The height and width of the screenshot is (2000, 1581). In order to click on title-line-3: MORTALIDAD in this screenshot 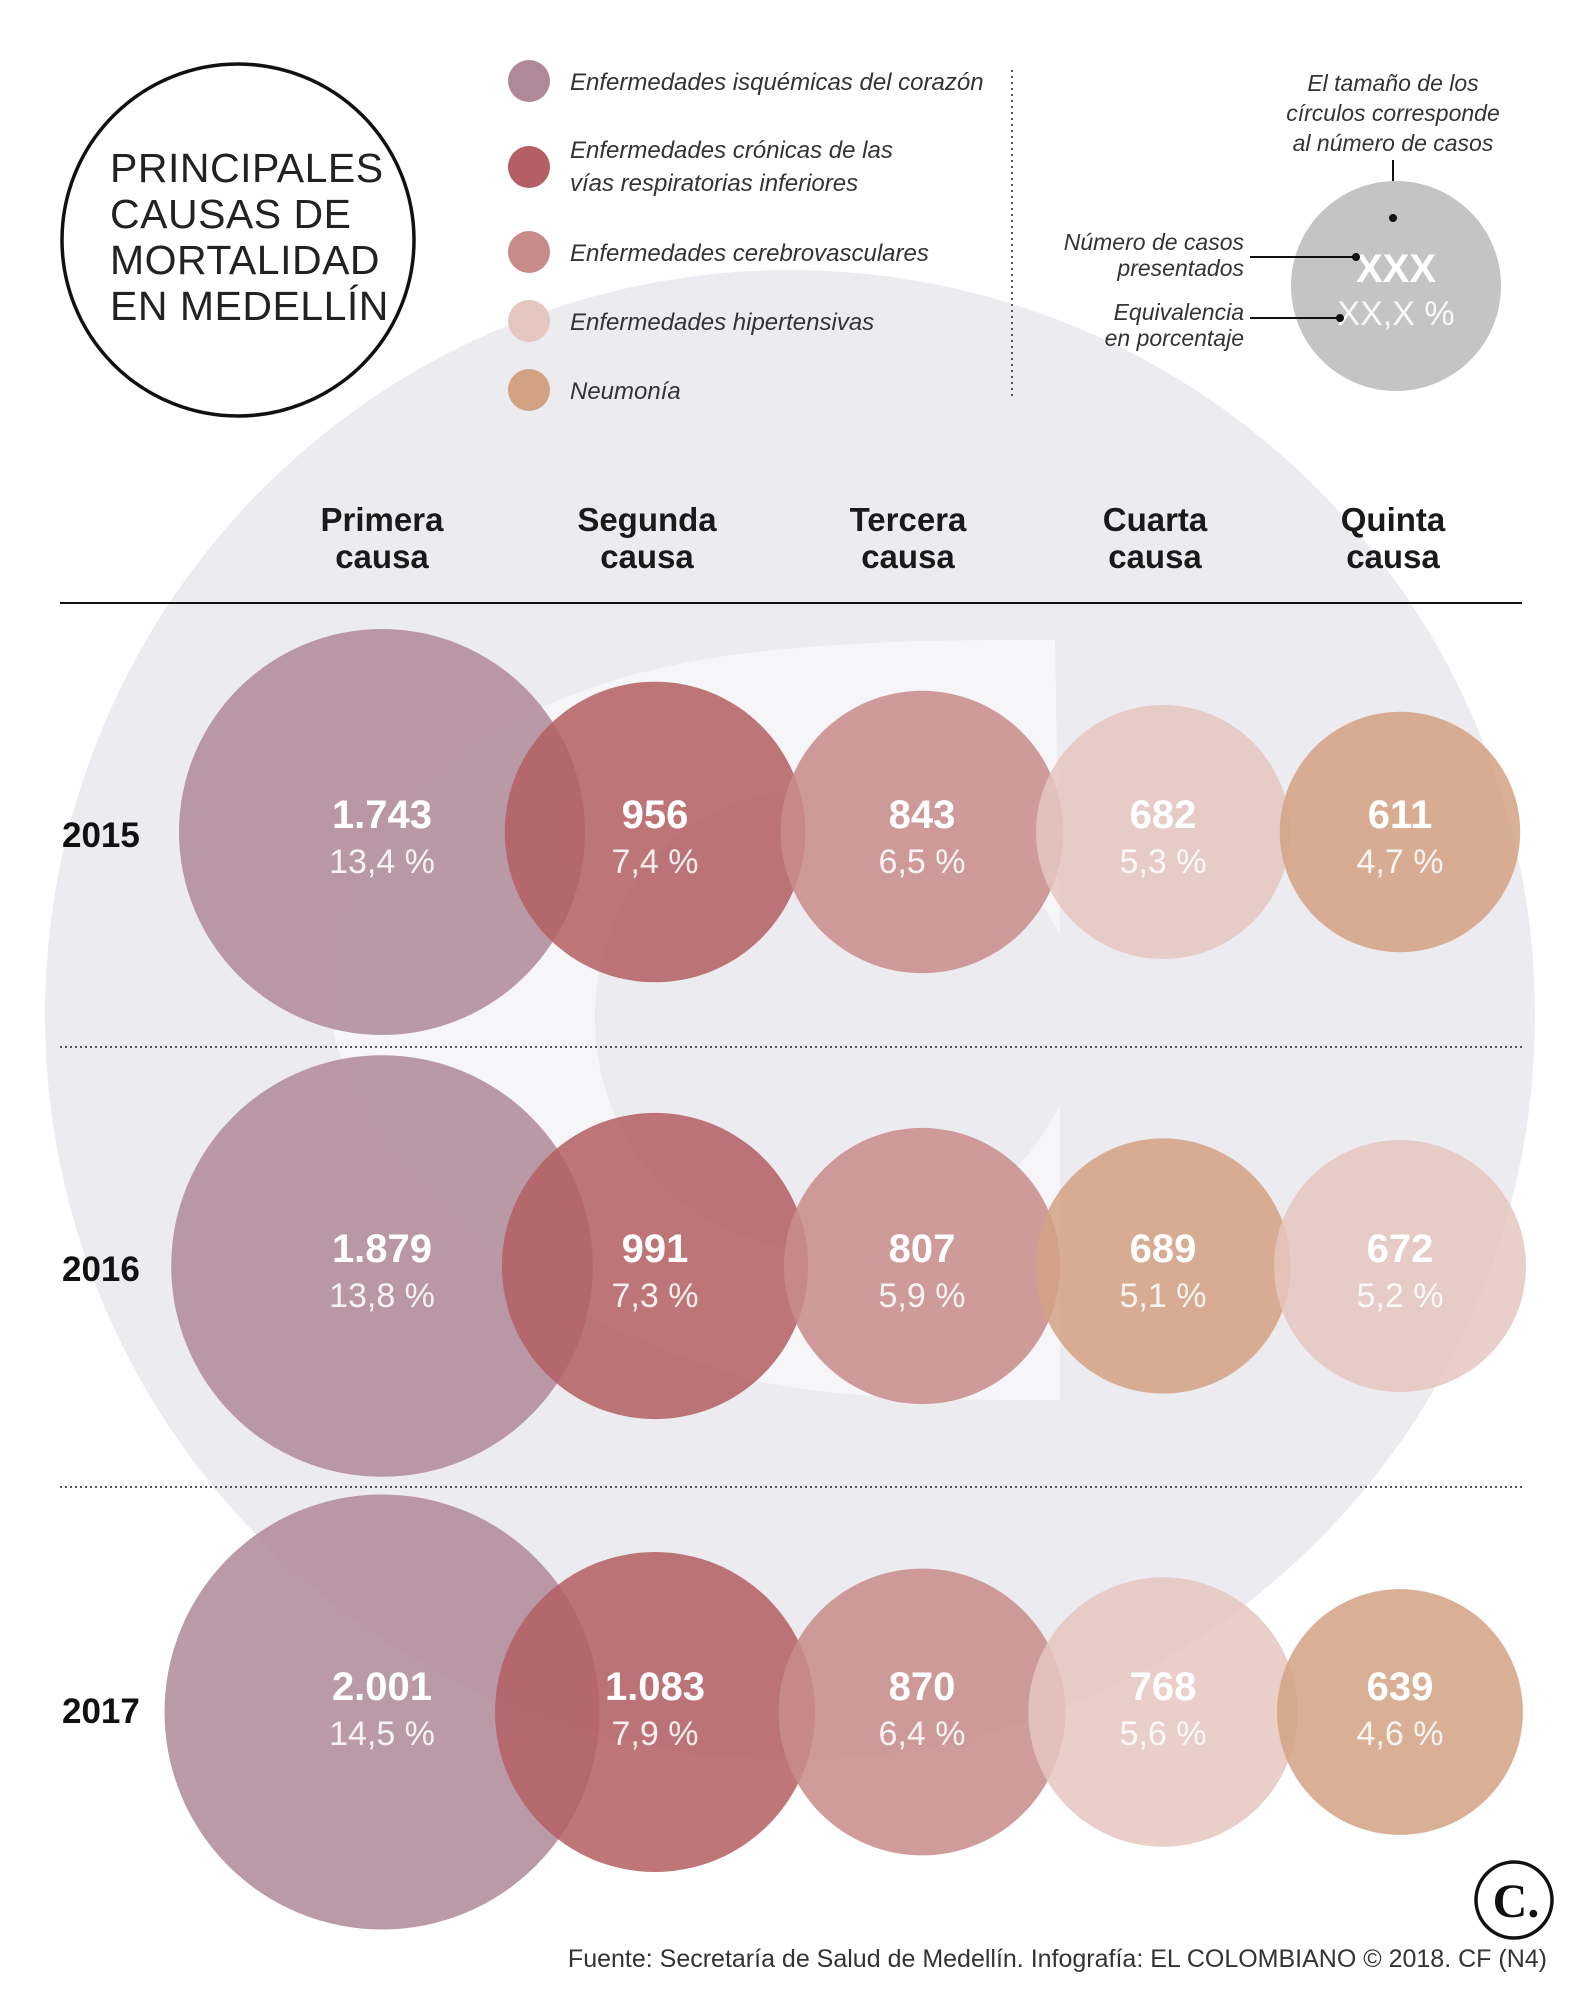, I will do `click(245, 260)`.